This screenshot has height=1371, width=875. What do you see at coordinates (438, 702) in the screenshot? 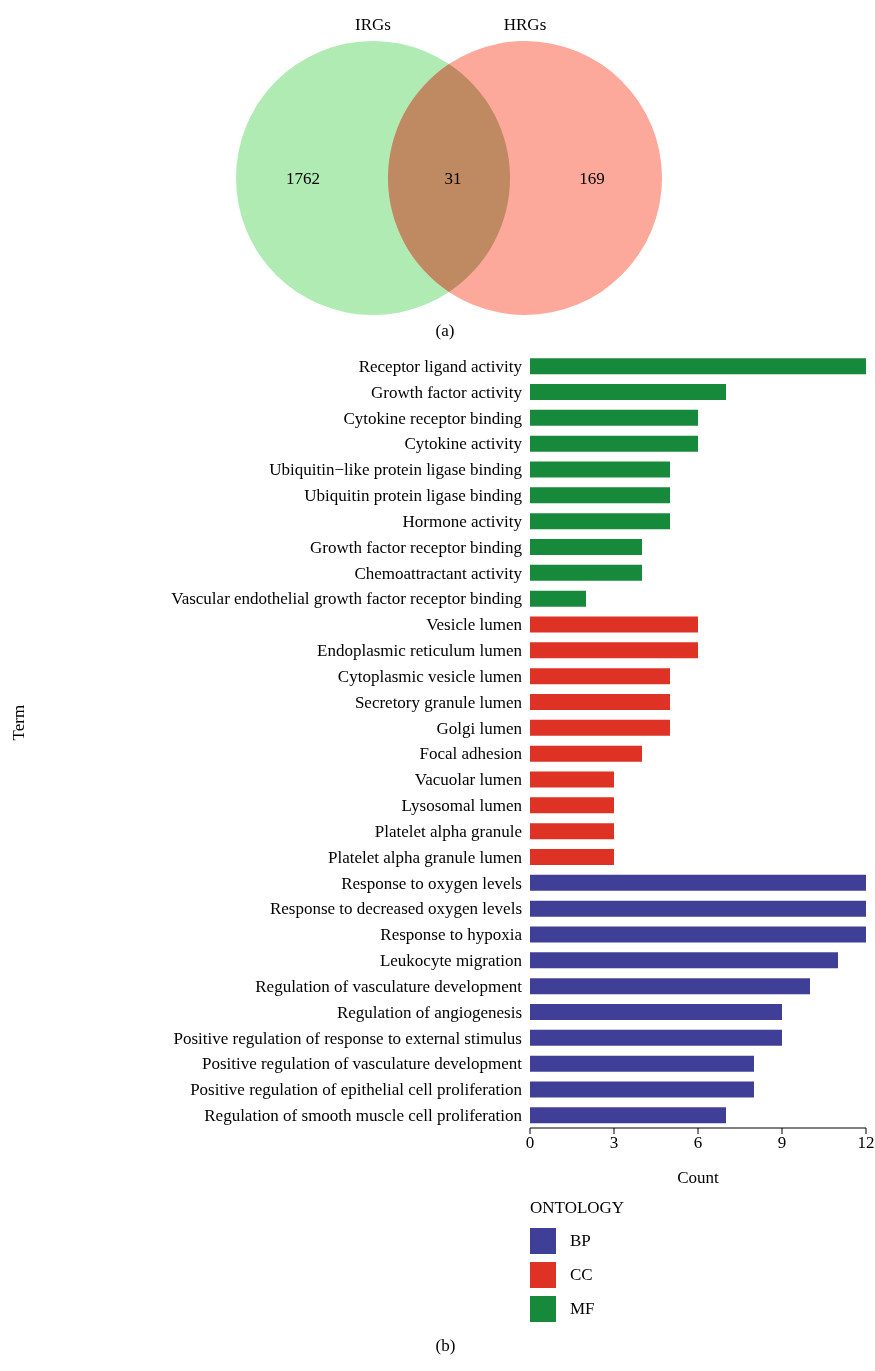
I see `y-tick-label: Secretory granule lumen` at bounding box center [438, 702].